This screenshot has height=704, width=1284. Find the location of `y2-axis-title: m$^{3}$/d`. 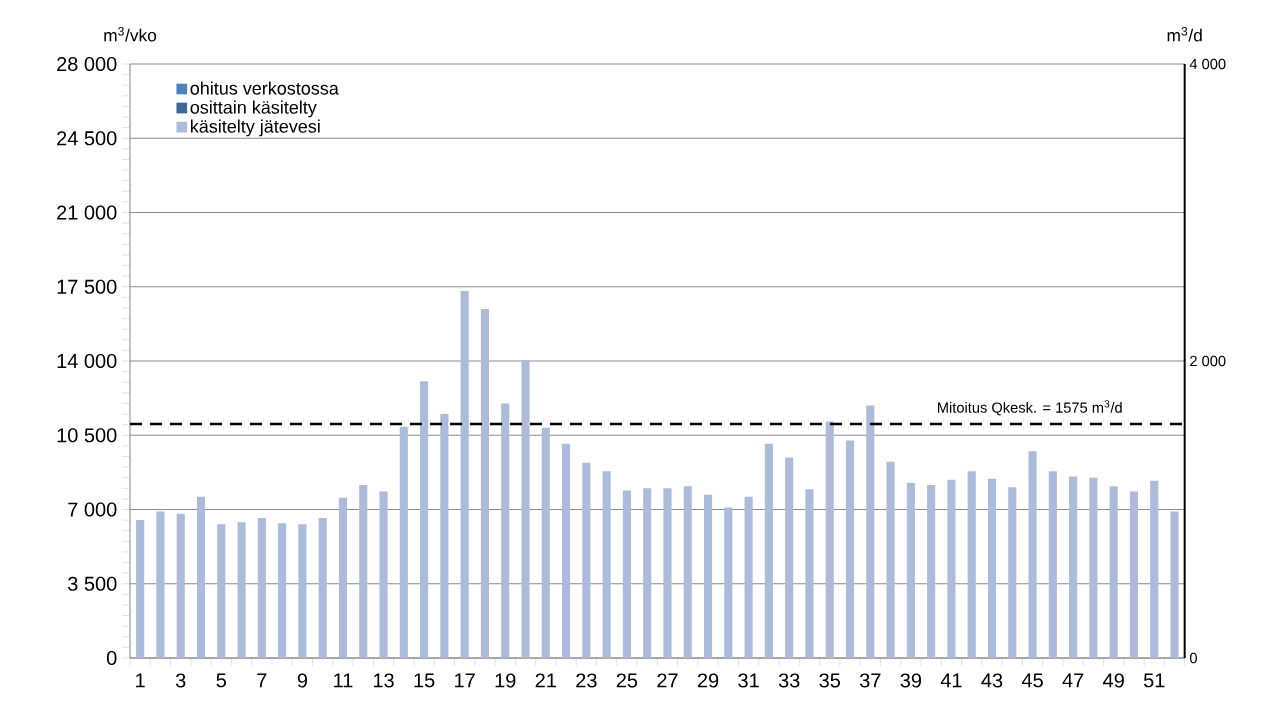

y2-axis-title: m$^{3}$/d is located at coordinates (1184, 34).